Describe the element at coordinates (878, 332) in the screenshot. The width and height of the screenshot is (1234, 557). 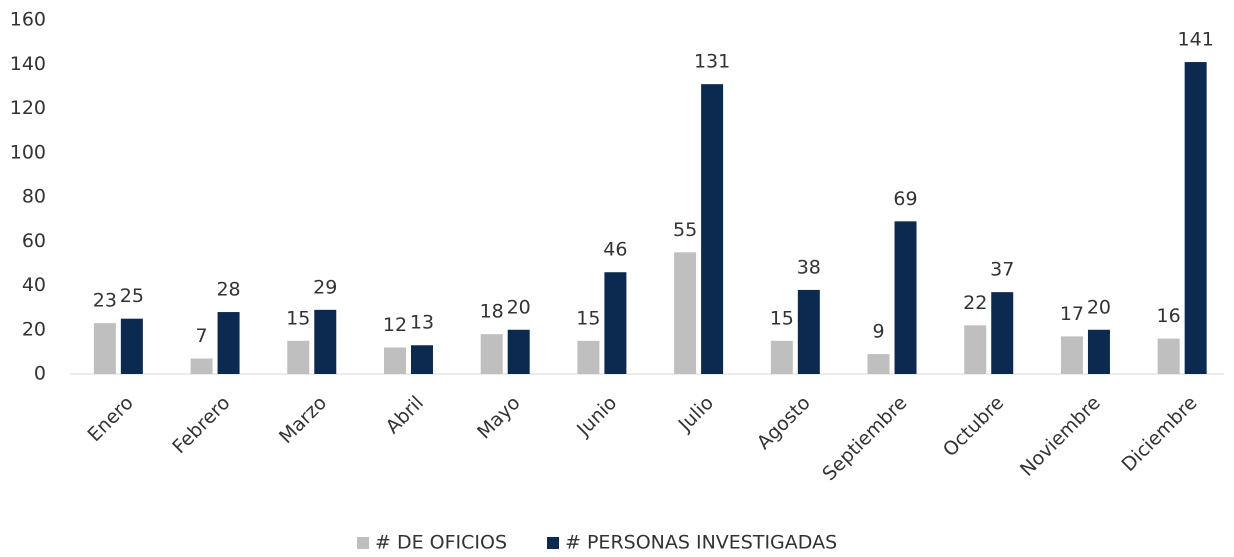
I see `value-label: 9` at that location.